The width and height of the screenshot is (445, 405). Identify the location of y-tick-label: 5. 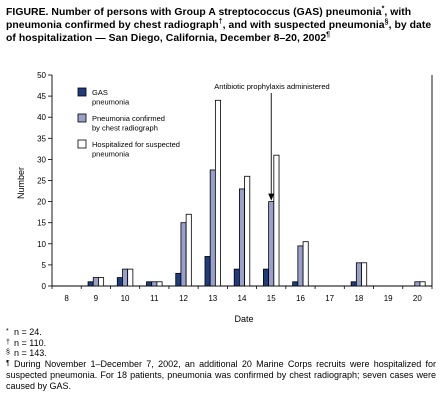
(44, 265).